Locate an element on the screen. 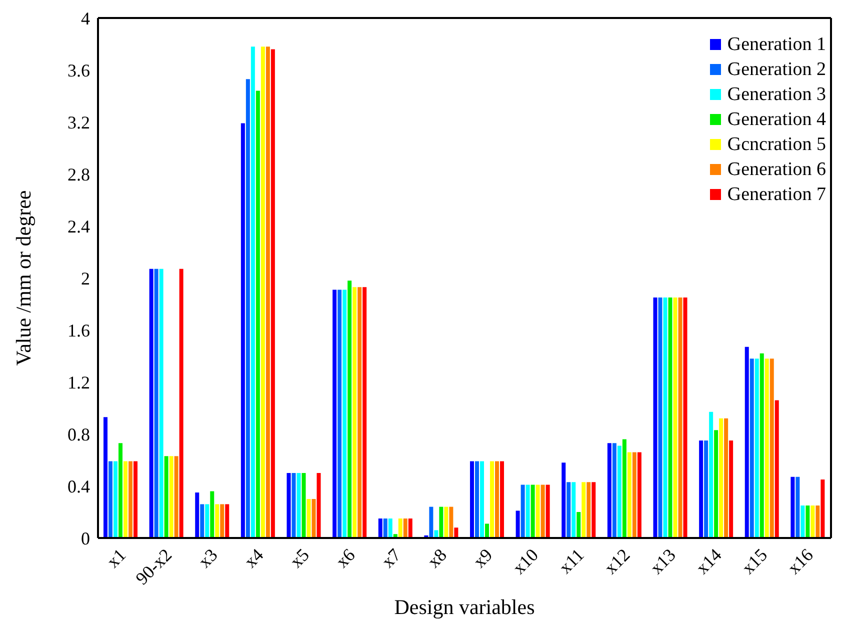  x-tick-label: x5 is located at coordinates (299, 558).